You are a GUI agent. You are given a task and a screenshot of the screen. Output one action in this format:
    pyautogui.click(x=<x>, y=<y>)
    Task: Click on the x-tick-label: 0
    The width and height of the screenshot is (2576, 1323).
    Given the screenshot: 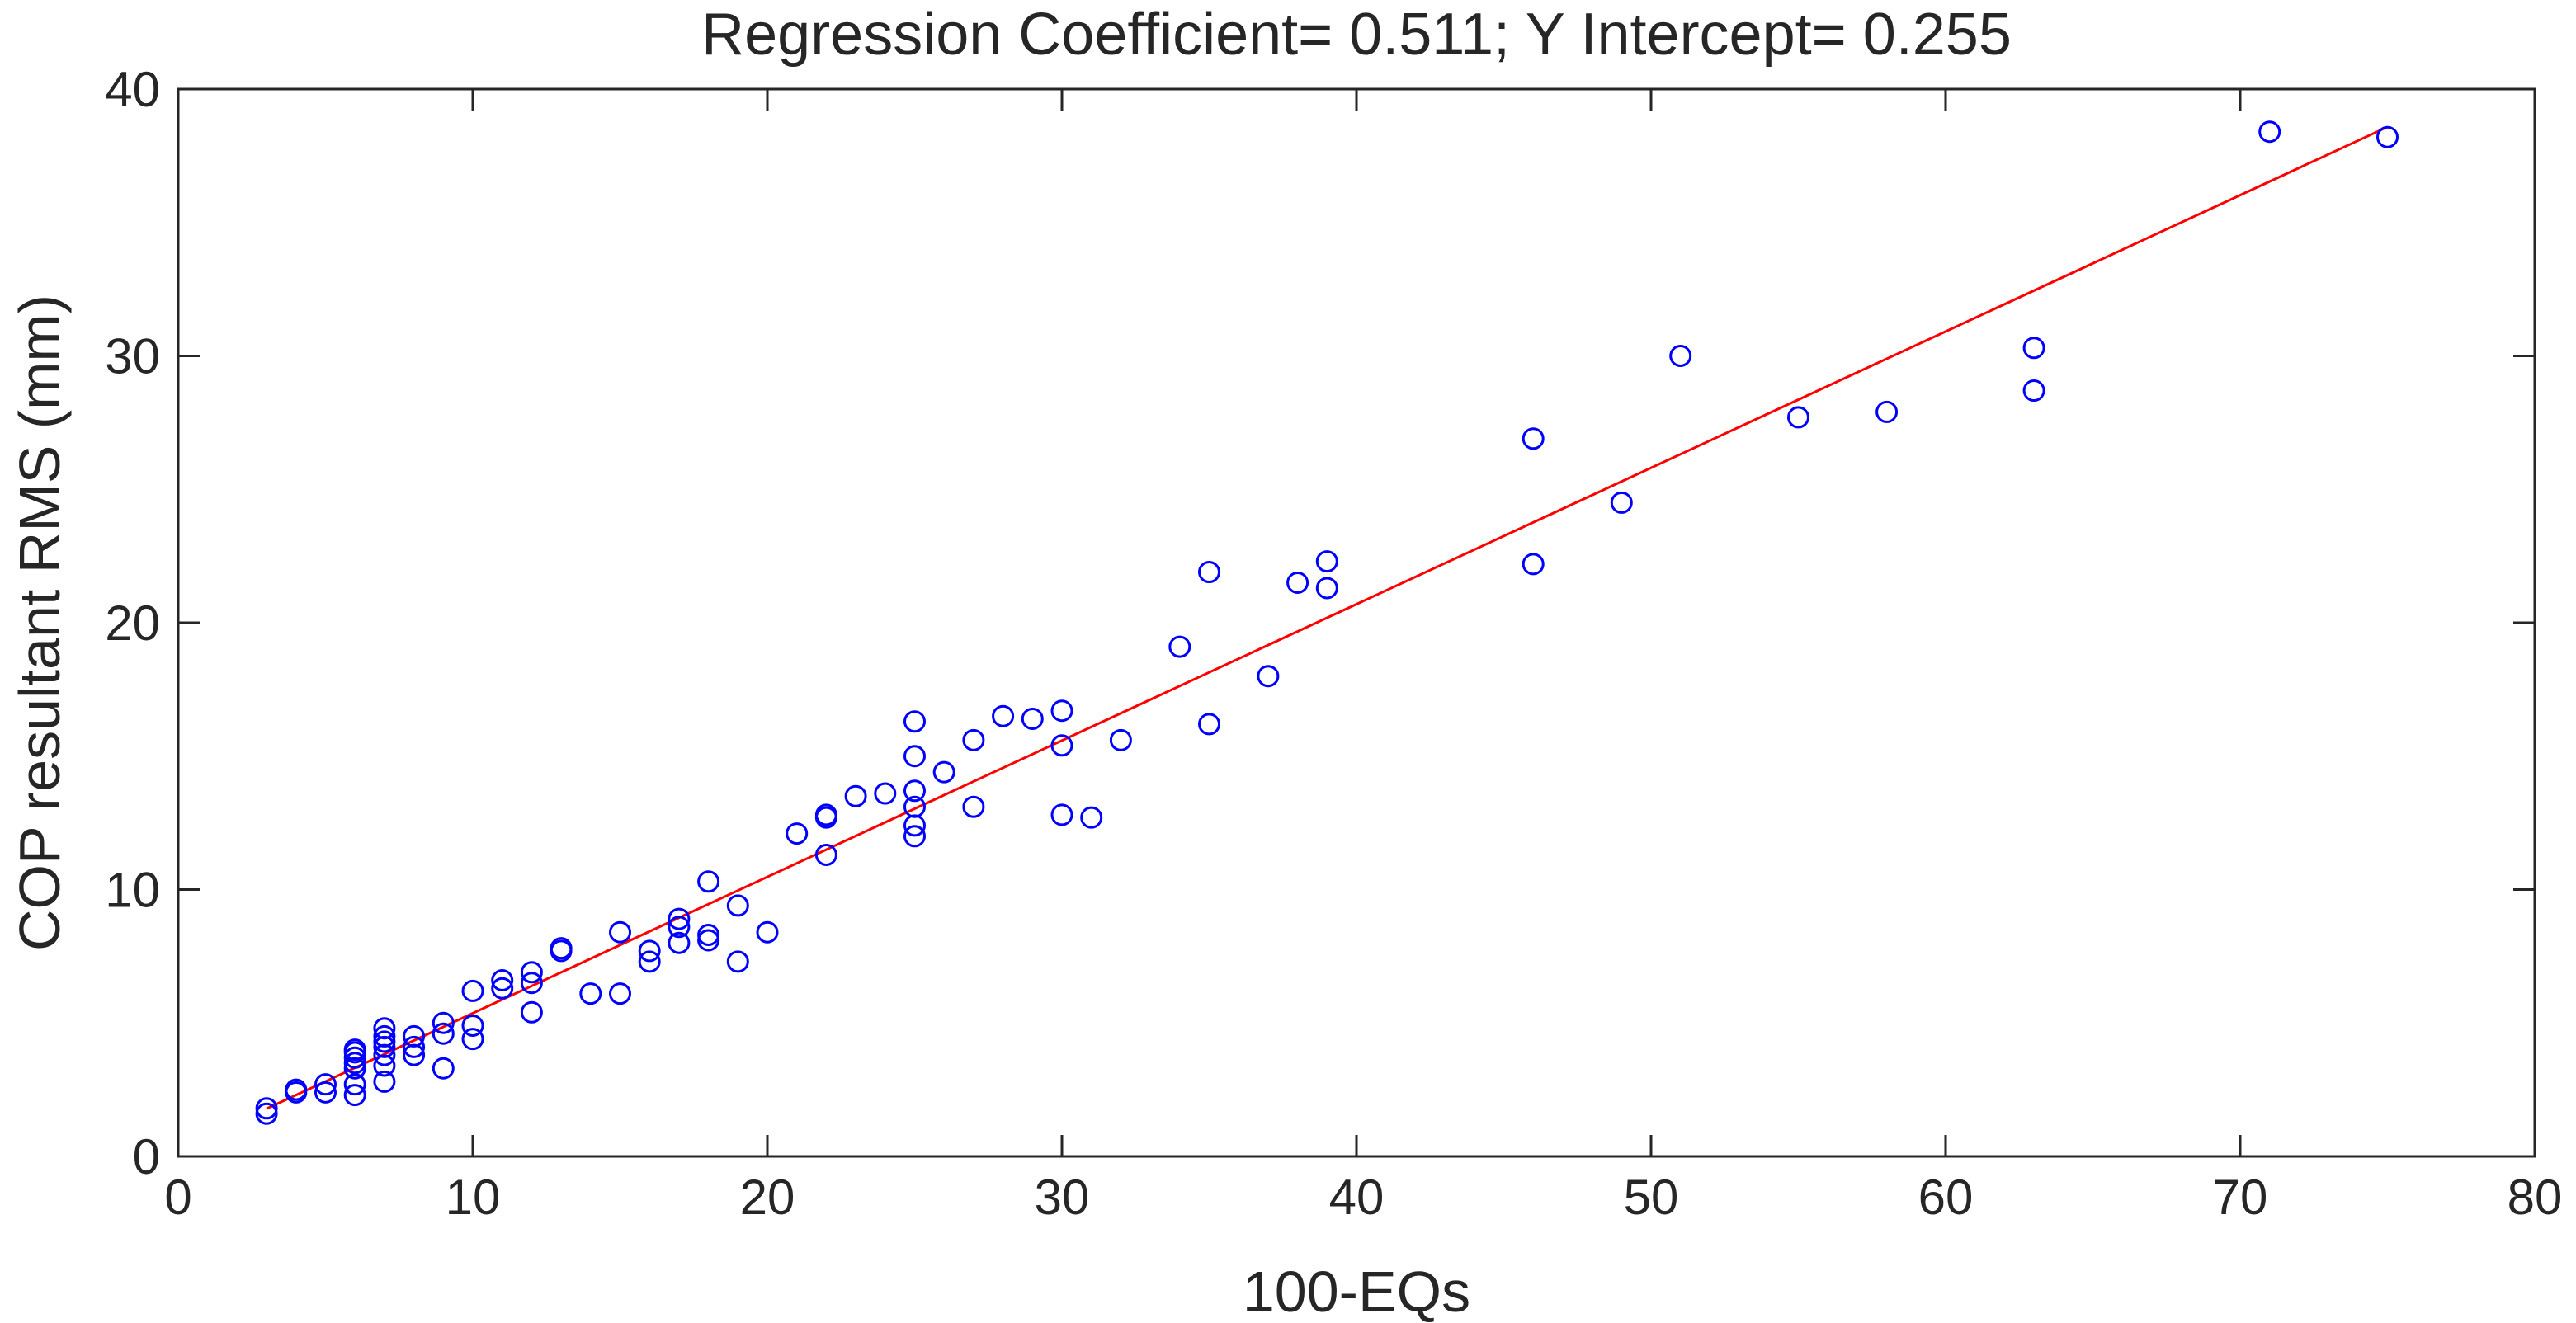 What is the action you would take?
    pyautogui.click(x=177, y=1197)
    